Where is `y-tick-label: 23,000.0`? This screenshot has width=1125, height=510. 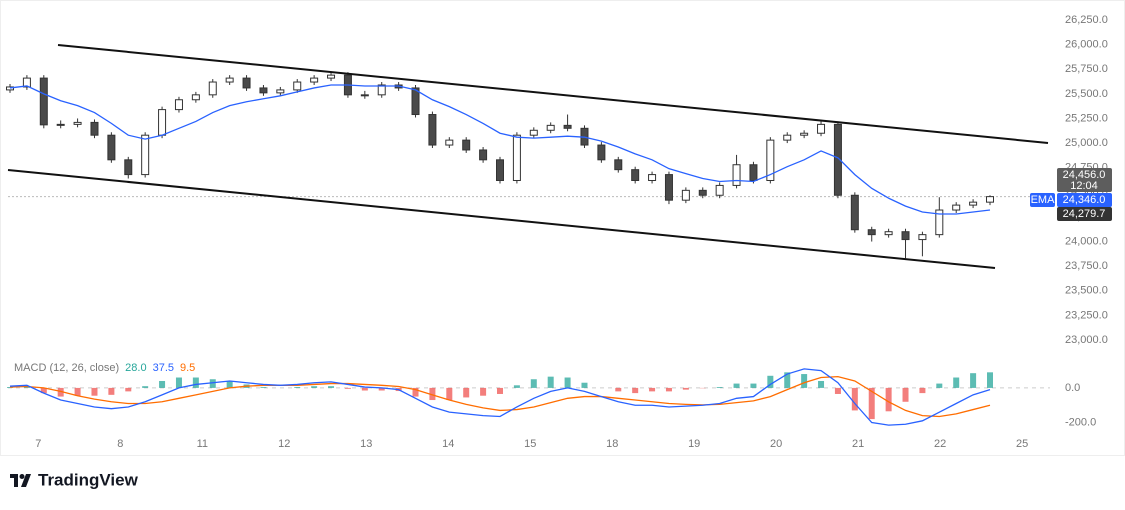
y-tick-label: 23,000.0 is located at coordinates (1086, 340).